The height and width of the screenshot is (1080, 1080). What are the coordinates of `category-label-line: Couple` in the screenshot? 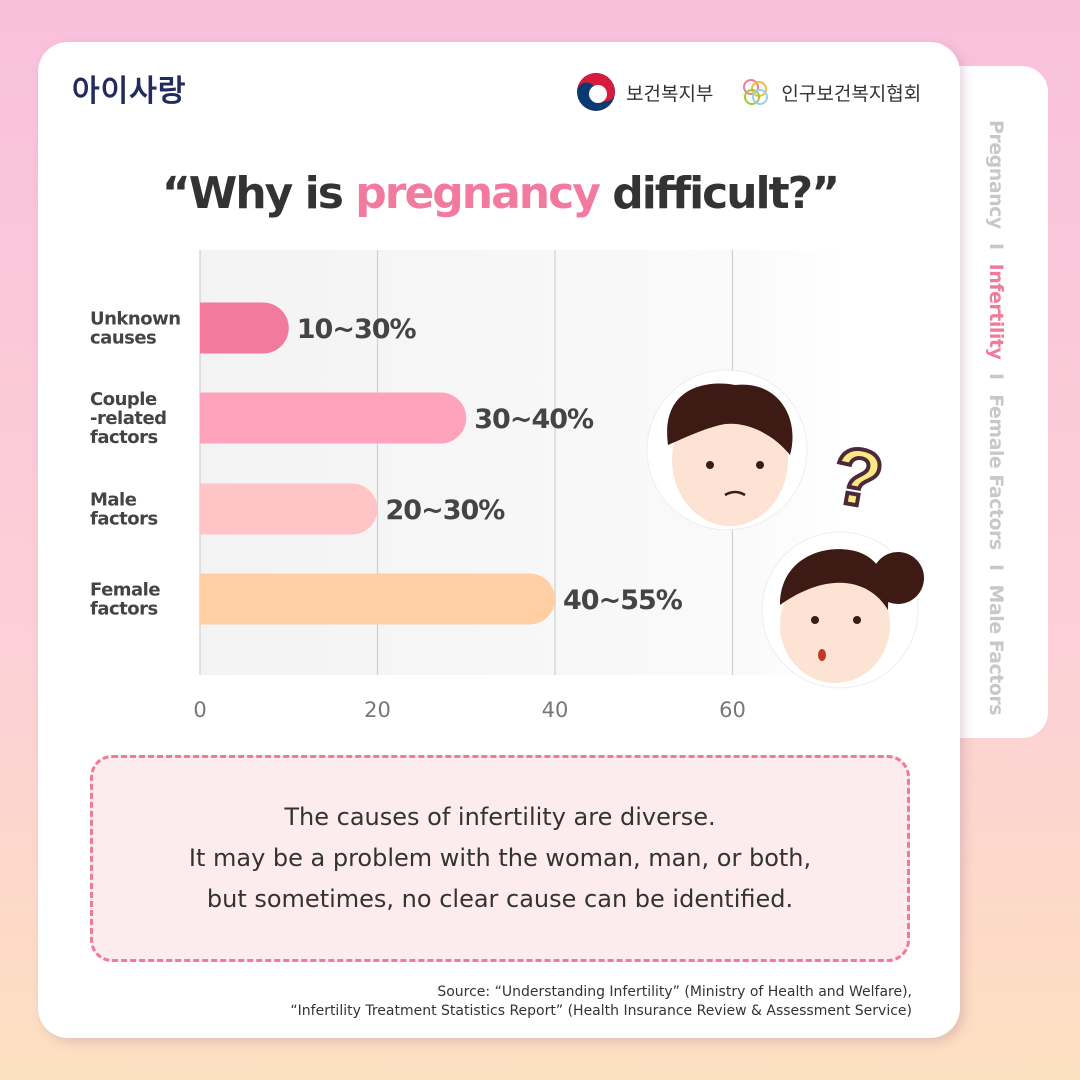 It's located at (123, 399).